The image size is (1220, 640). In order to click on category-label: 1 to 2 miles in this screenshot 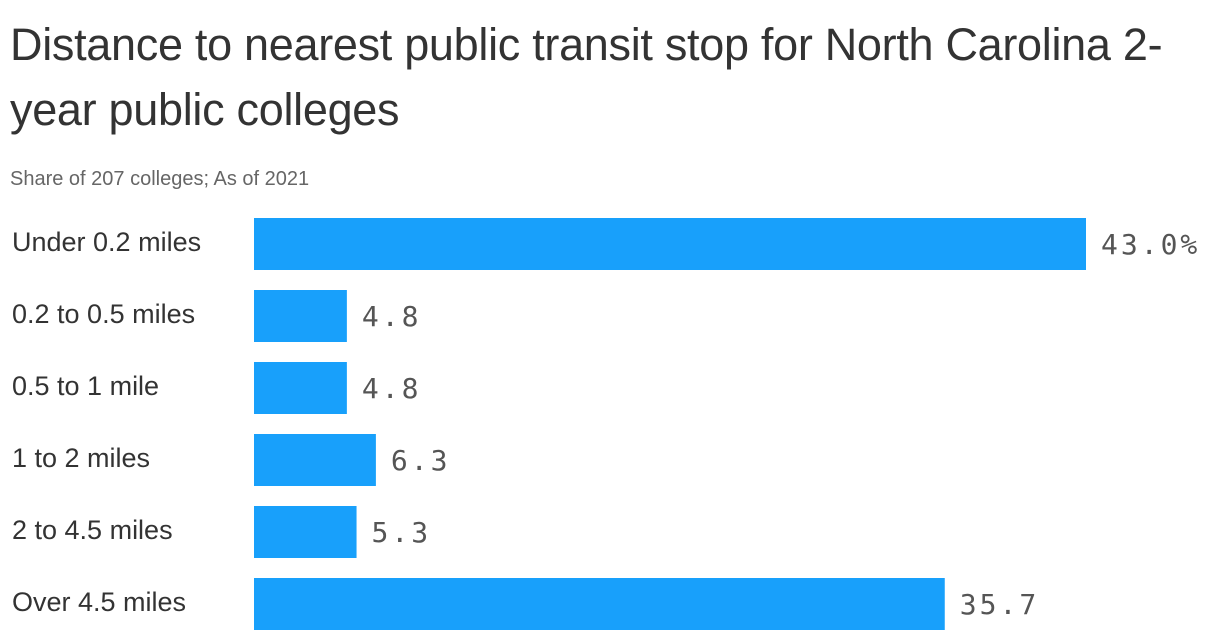, I will do `click(81, 458)`.